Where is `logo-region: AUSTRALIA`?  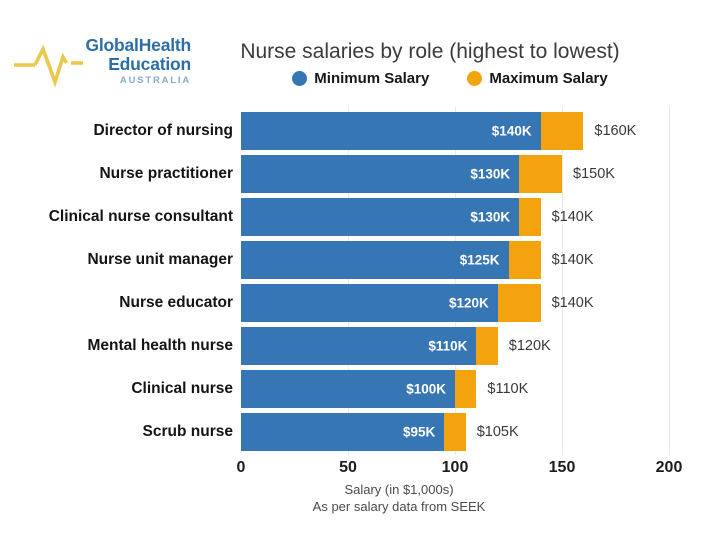 logo-region: AUSTRALIA is located at coordinates (155, 80).